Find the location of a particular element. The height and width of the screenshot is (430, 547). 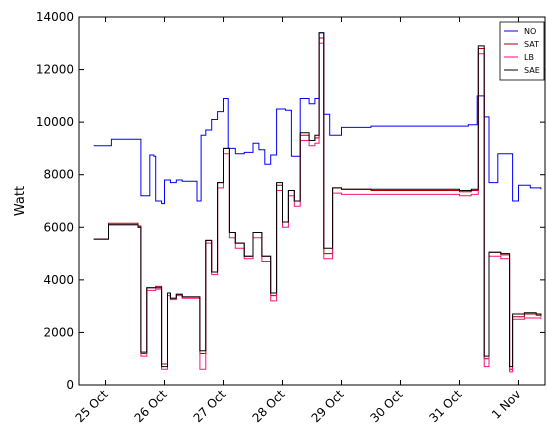

x-tick-label: 27 Oct is located at coordinates (210, 406).